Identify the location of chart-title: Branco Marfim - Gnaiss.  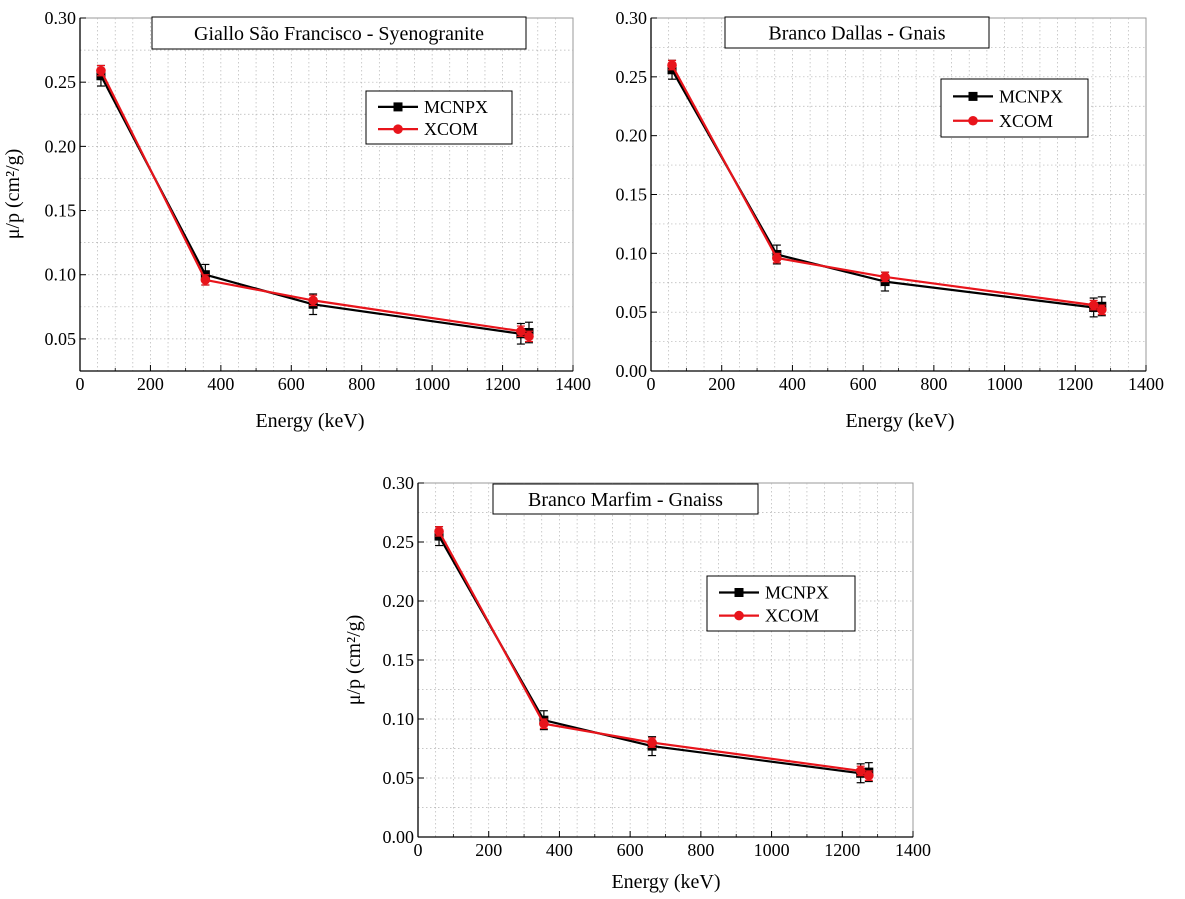
(625, 500).